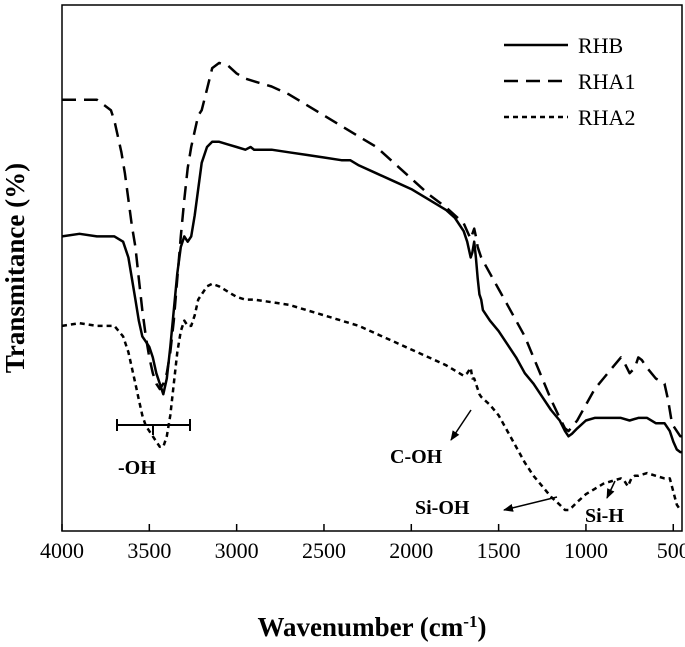  What do you see at coordinates (431, 438) in the screenshot?
I see `coh-annotation: C-OH` at bounding box center [431, 438].